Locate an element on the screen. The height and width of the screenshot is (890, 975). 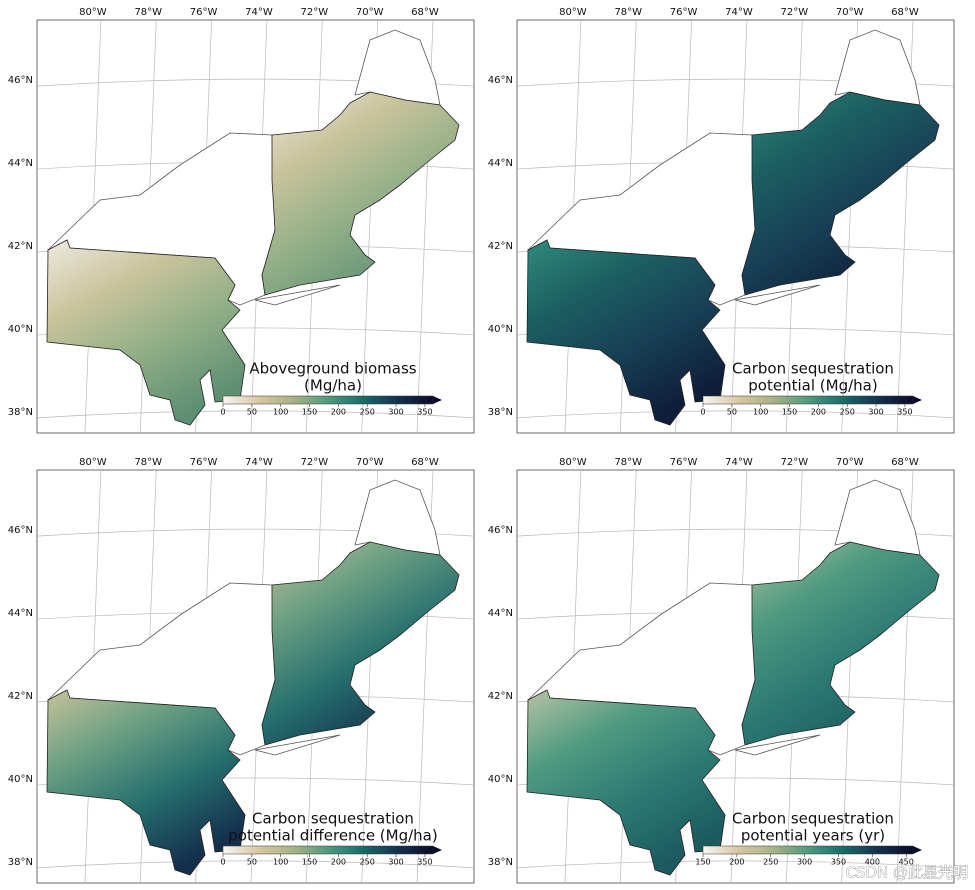
panel-title: Aboveground biomass is located at coordinates (332, 369).